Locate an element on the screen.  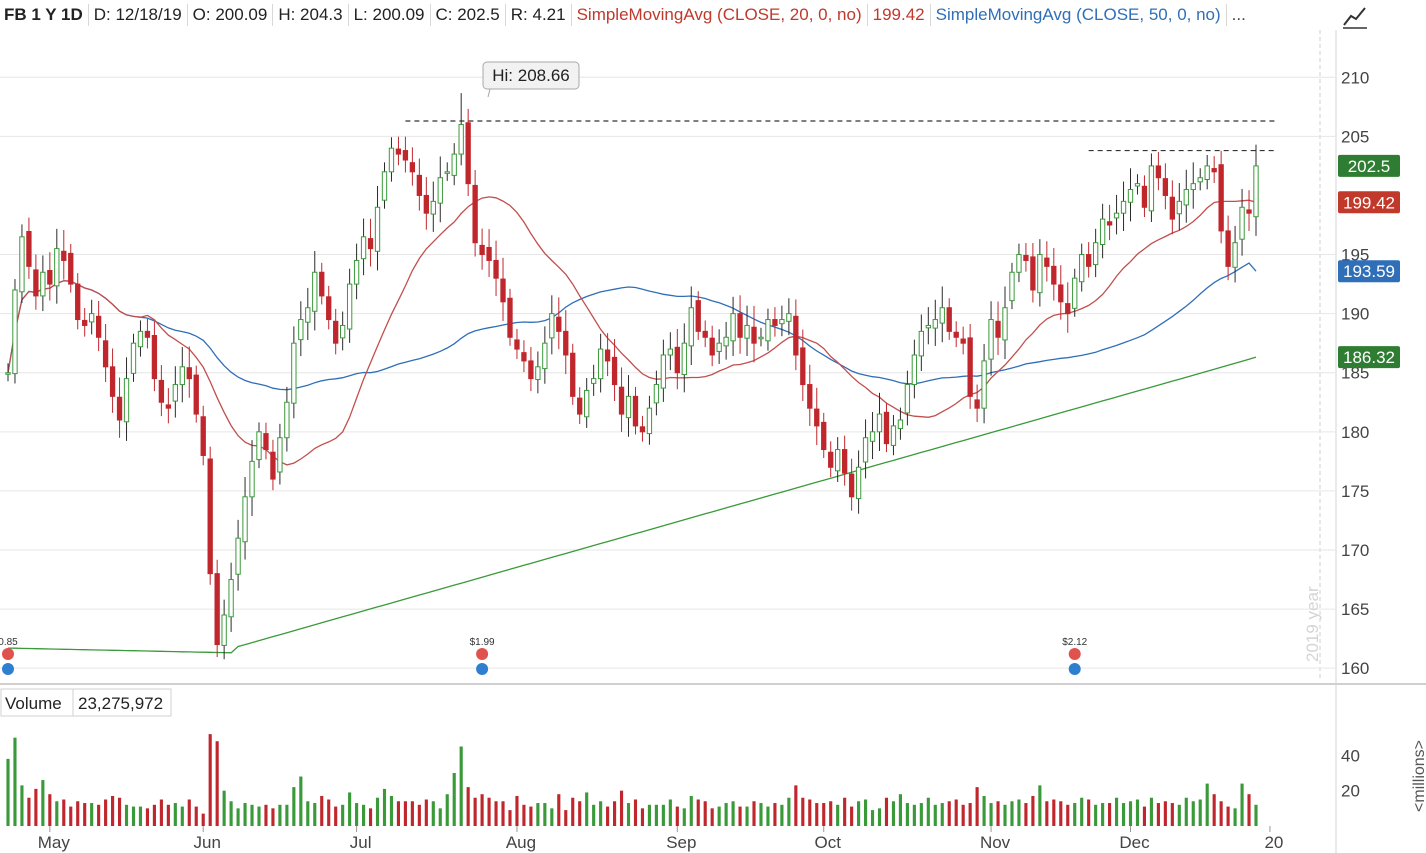
time-label-May: May is located at coordinates (54, 842).